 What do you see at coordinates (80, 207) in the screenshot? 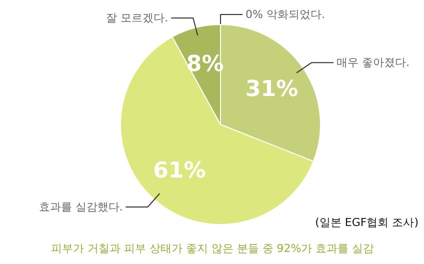
I see `slice-label: 효과를 실감했다.` at bounding box center [80, 207].